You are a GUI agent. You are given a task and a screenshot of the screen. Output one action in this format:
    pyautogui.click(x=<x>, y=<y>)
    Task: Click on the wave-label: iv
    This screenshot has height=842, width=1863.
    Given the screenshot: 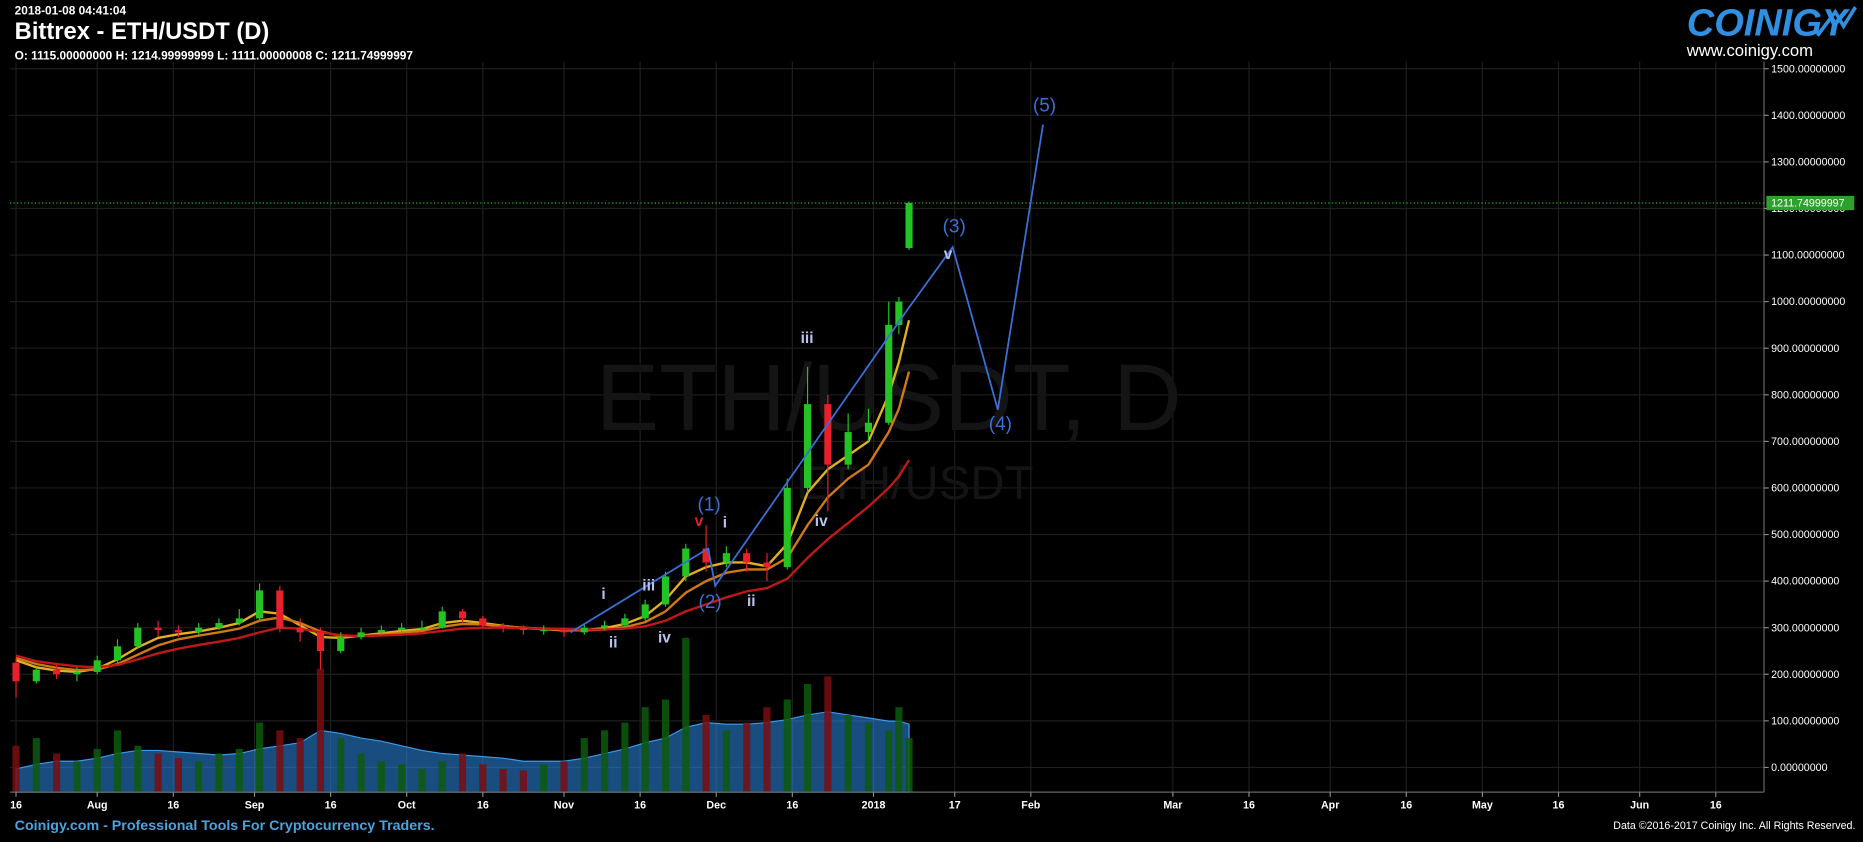 What is the action you would take?
    pyautogui.click(x=821, y=521)
    